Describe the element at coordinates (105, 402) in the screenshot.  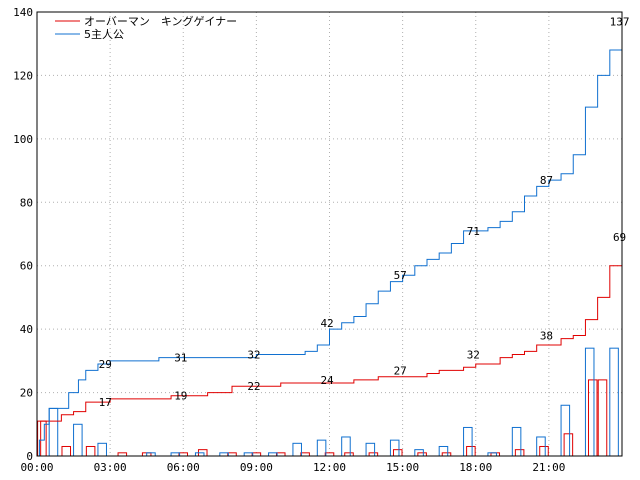
I see `data-label: 17` at that location.